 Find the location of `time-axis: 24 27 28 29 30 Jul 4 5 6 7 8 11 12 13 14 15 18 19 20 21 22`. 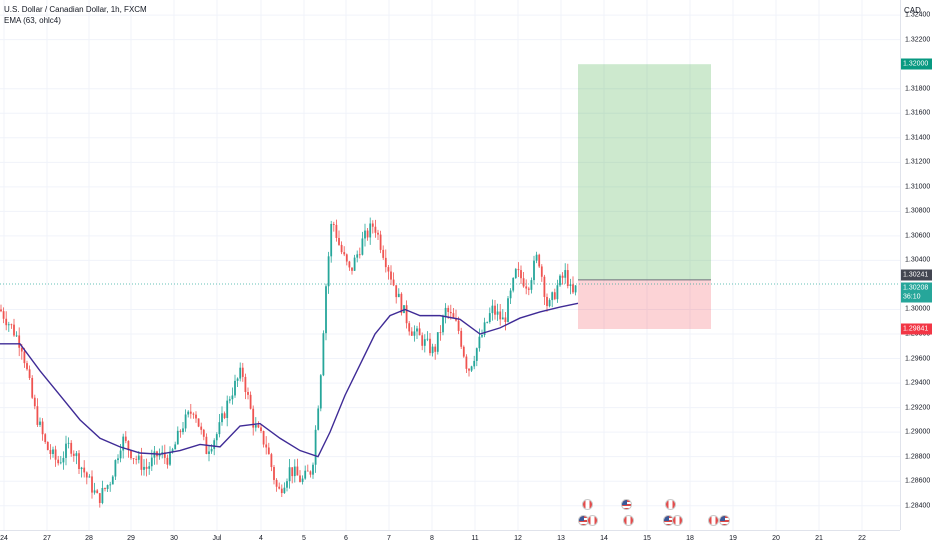

time-axis: 24 27 28 29 30 Jul 4 5 6 7 8 11 12 13 14 15 18 19 20 21 22 is located at coordinates (450, 540).